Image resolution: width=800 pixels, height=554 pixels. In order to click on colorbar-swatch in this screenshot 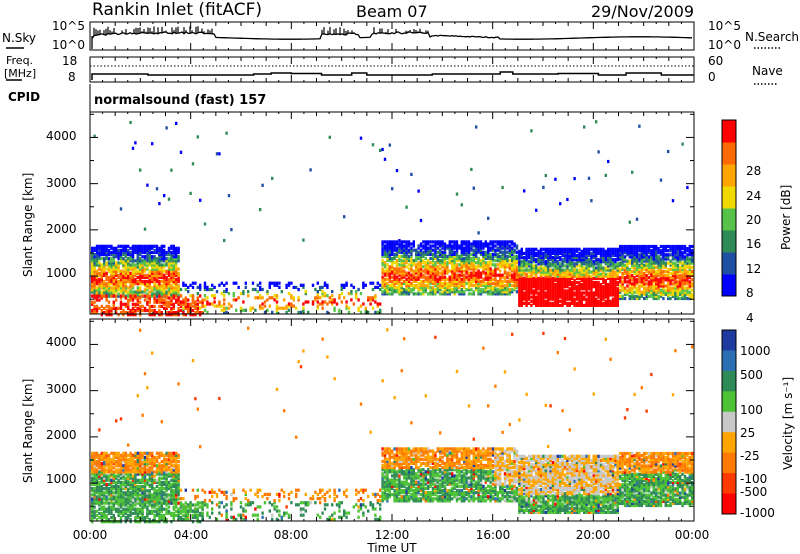, I will do `click(729, 197)`.